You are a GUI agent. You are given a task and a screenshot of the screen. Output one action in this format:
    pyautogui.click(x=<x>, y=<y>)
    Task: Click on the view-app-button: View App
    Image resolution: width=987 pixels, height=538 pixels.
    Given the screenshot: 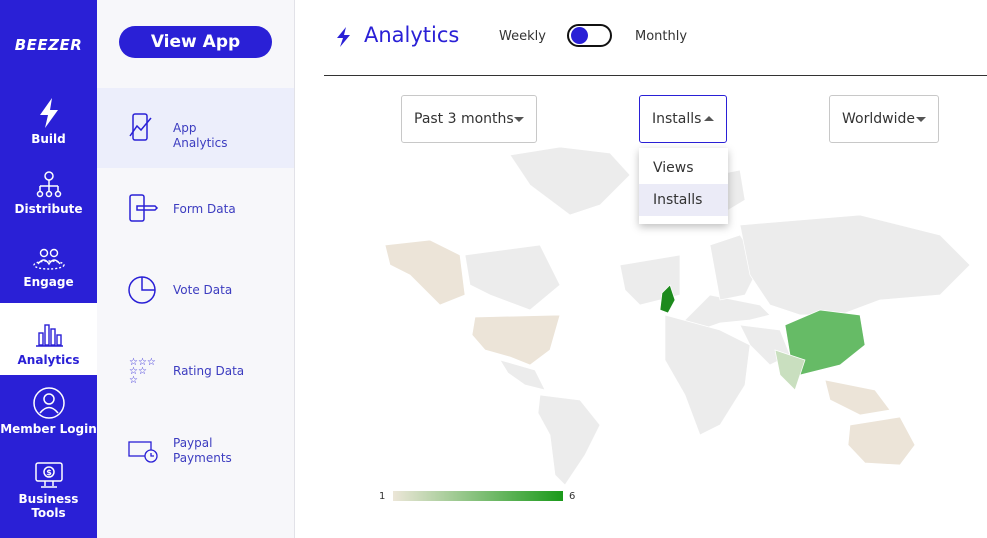 What is the action you would take?
    pyautogui.click(x=195, y=42)
    